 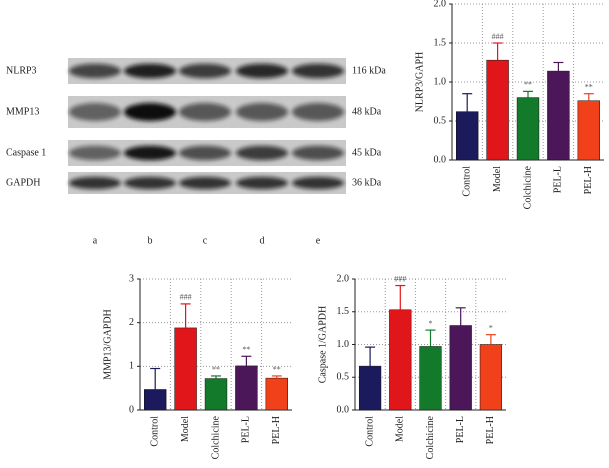 What do you see at coordinates (367, 152) in the screenshot?
I see `blot-size-label: 45 kDa` at bounding box center [367, 152].